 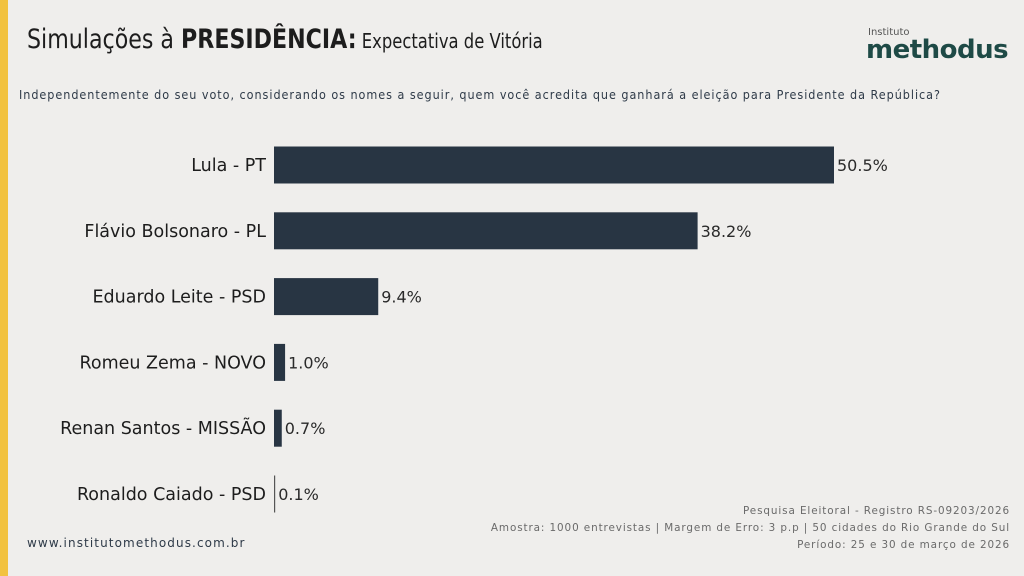 I want to click on value-label: 0.1%, so click(x=298, y=494).